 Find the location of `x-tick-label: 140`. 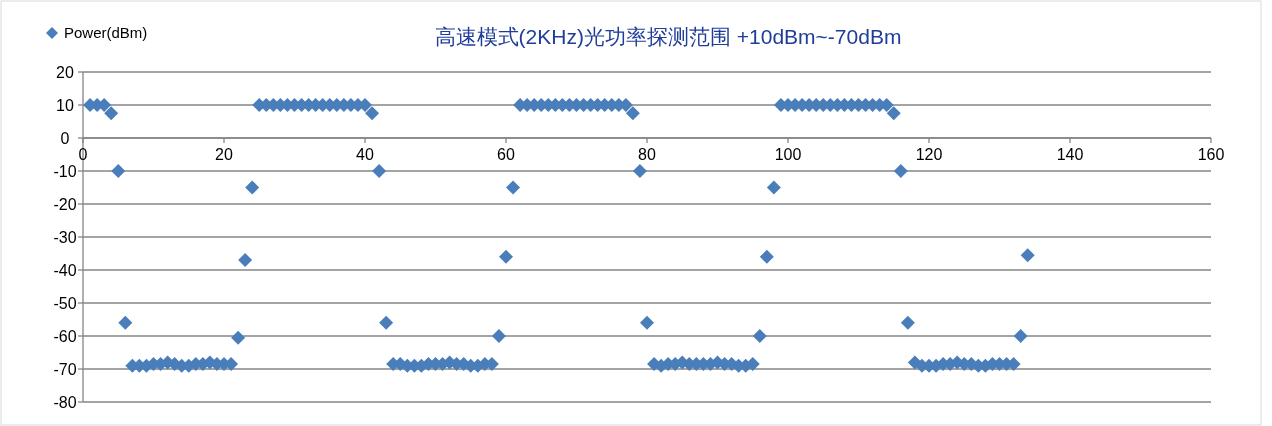

x-tick-label: 140 is located at coordinates (1070, 154).